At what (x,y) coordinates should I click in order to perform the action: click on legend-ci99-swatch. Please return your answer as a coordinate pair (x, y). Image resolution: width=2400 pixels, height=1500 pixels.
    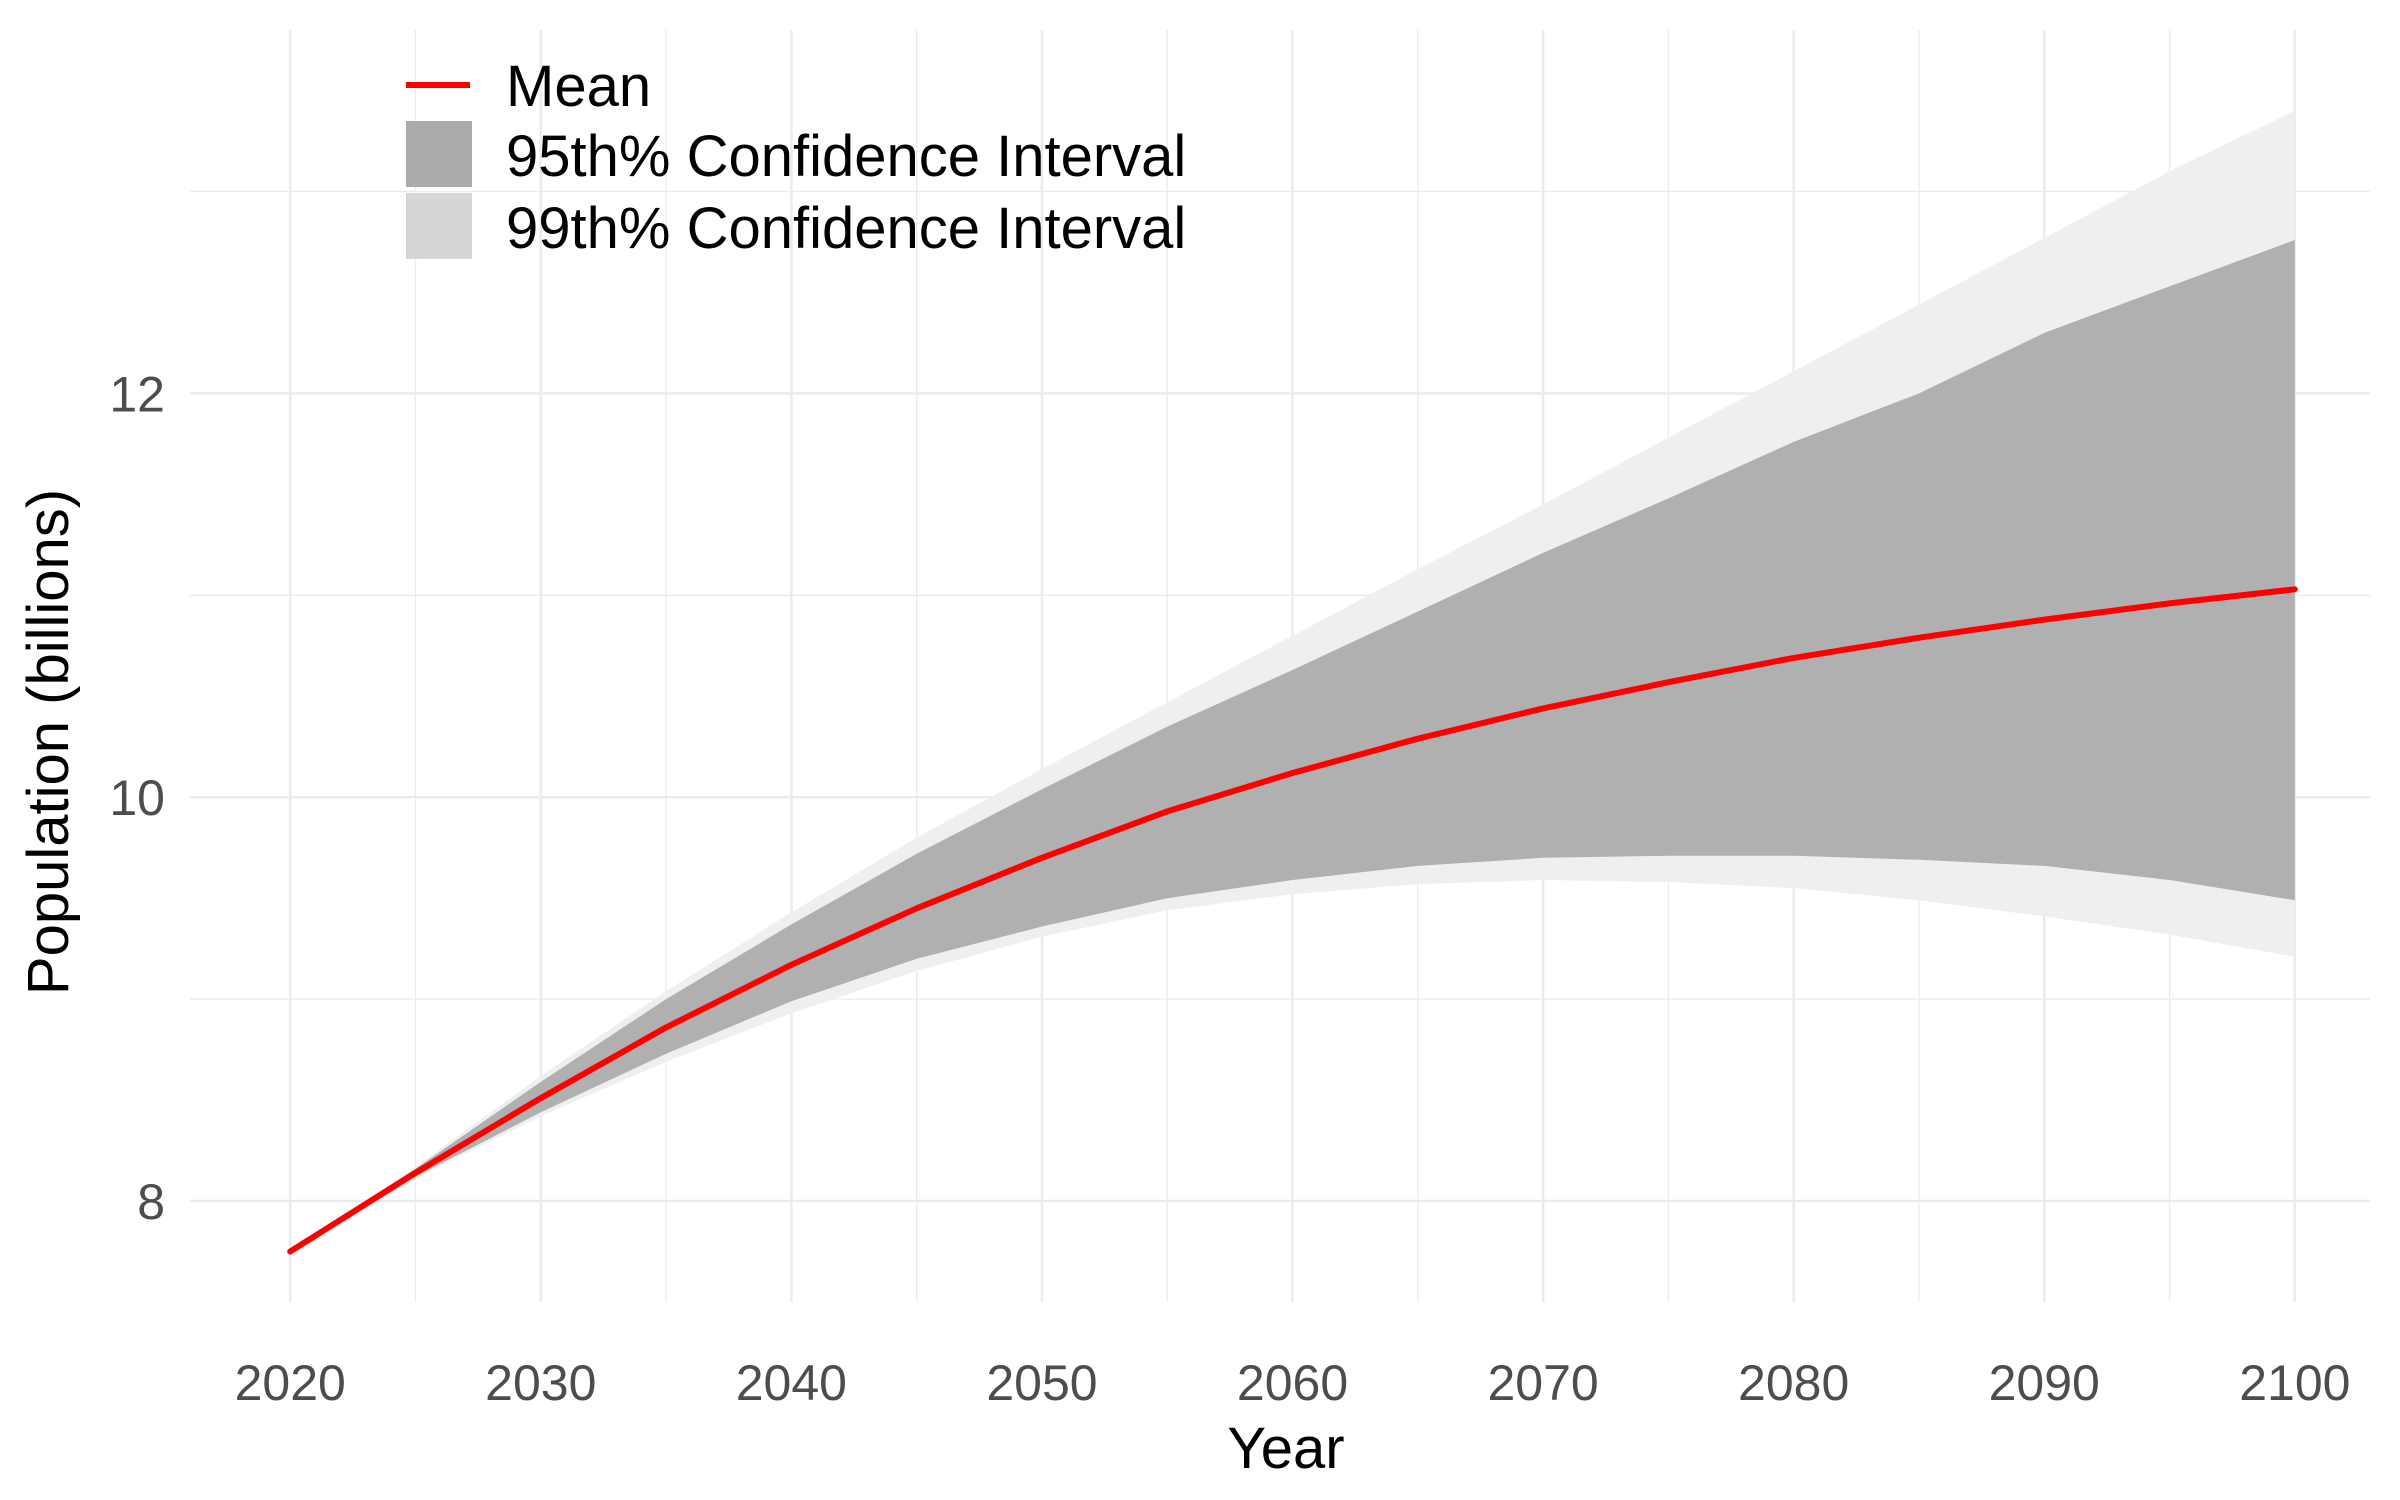
    Looking at the image, I should click on (439, 226).